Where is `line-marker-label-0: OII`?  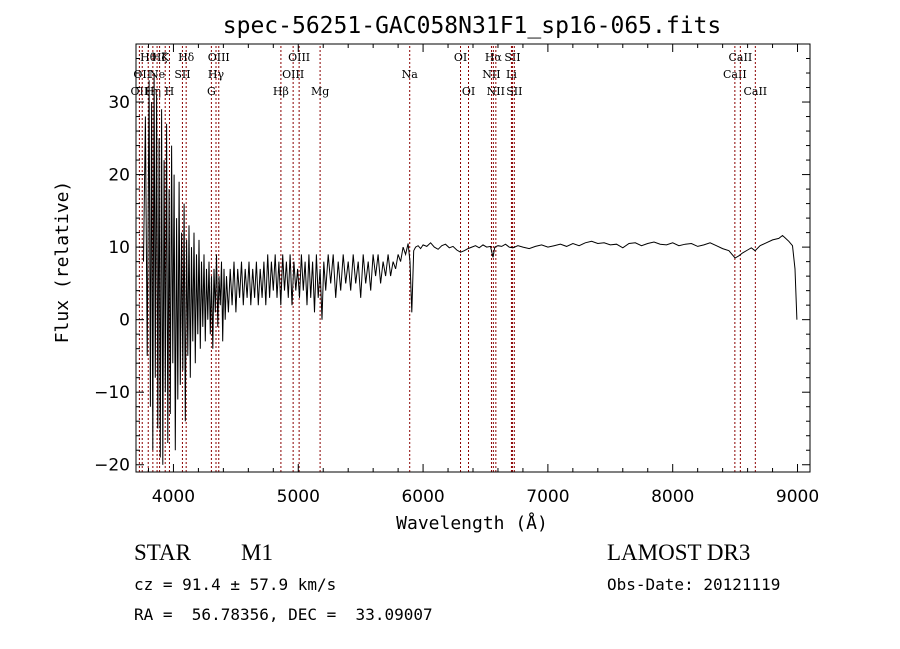
line-marker-label-0: OII is located at coordinates (140, 91).